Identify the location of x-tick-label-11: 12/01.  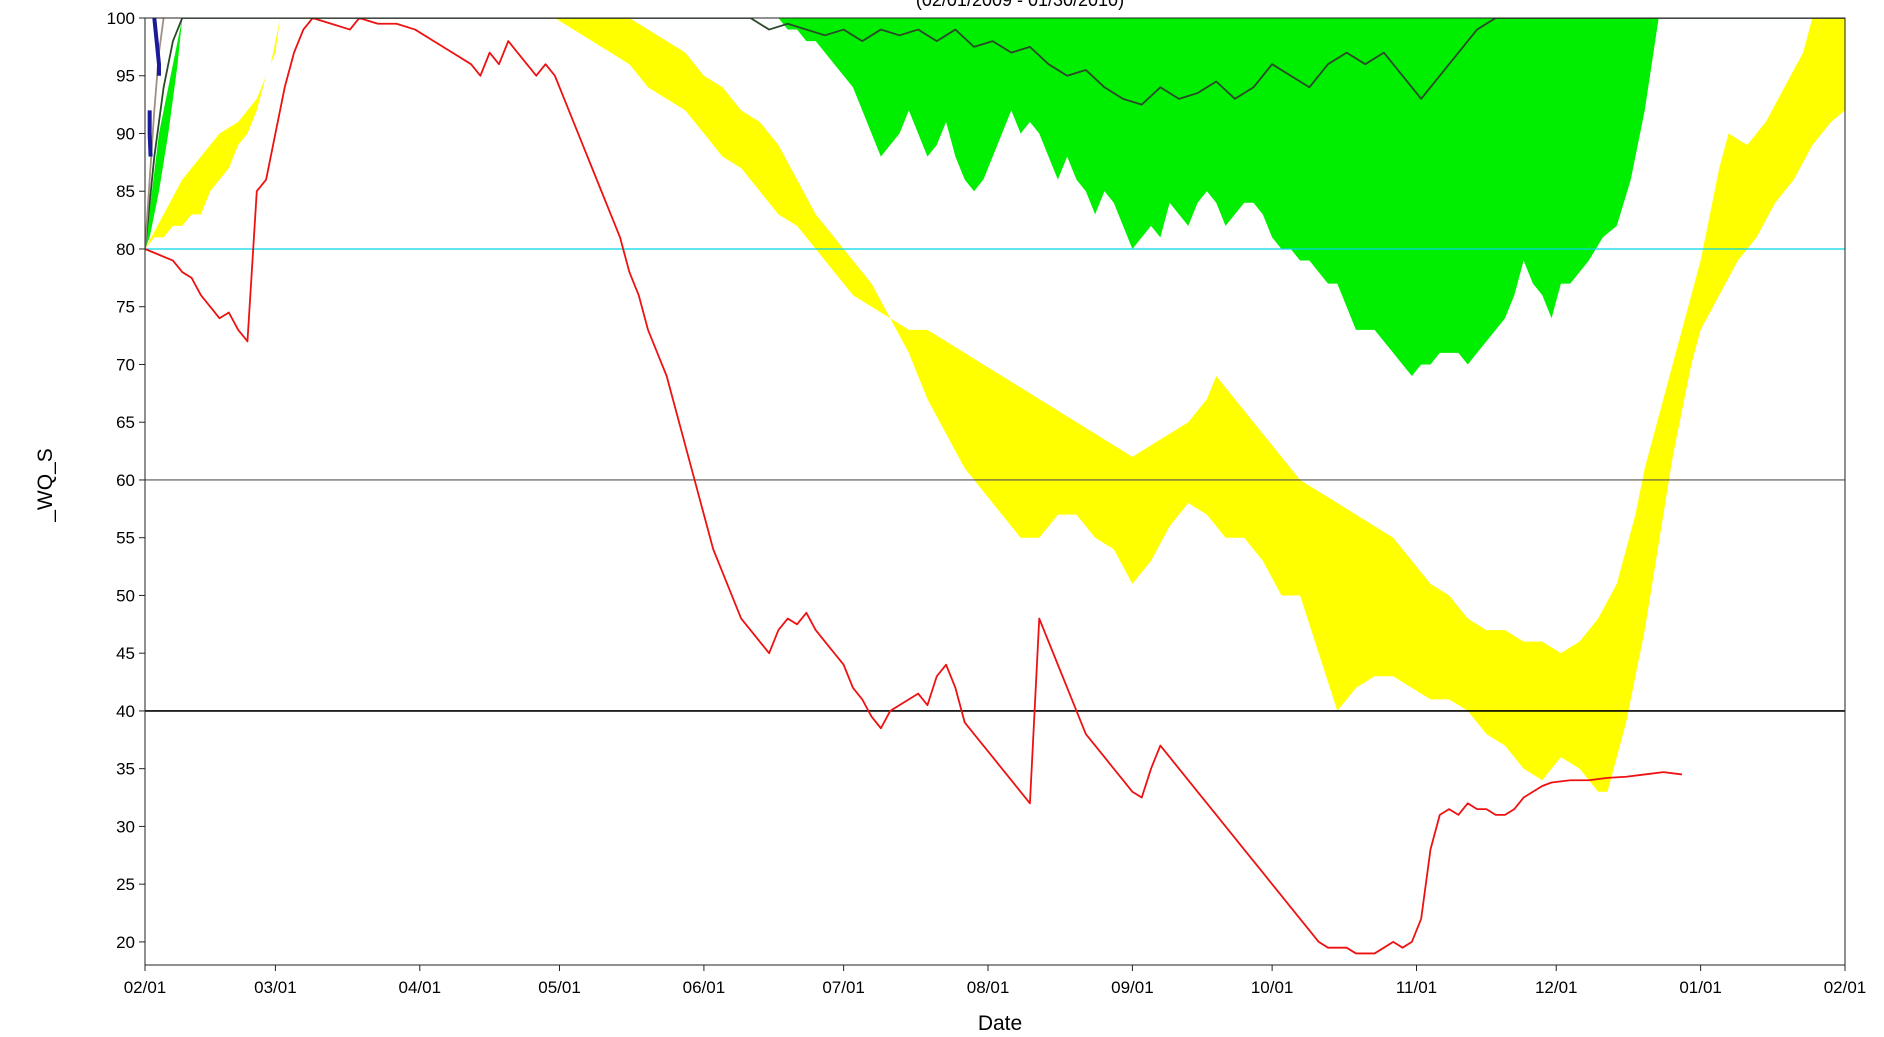
(1556, 987).